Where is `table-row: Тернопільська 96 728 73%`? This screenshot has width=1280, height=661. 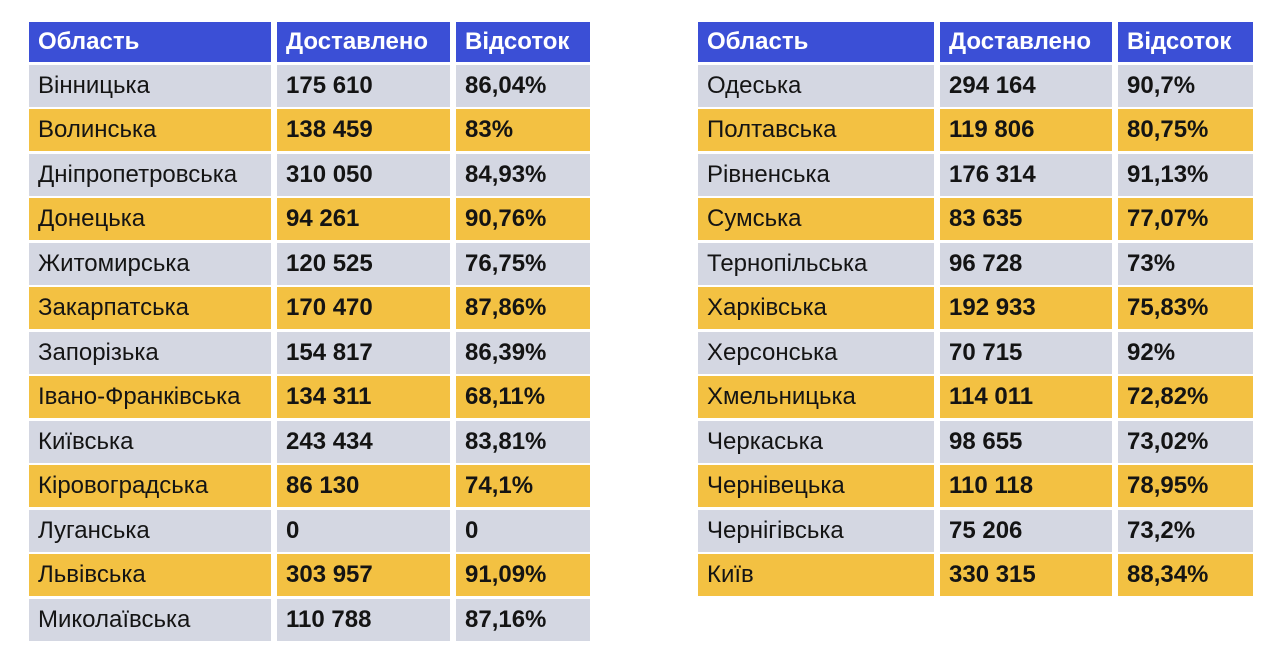 table-row: Тернопільська 96 728 73% is located at coordinates (975, 263).